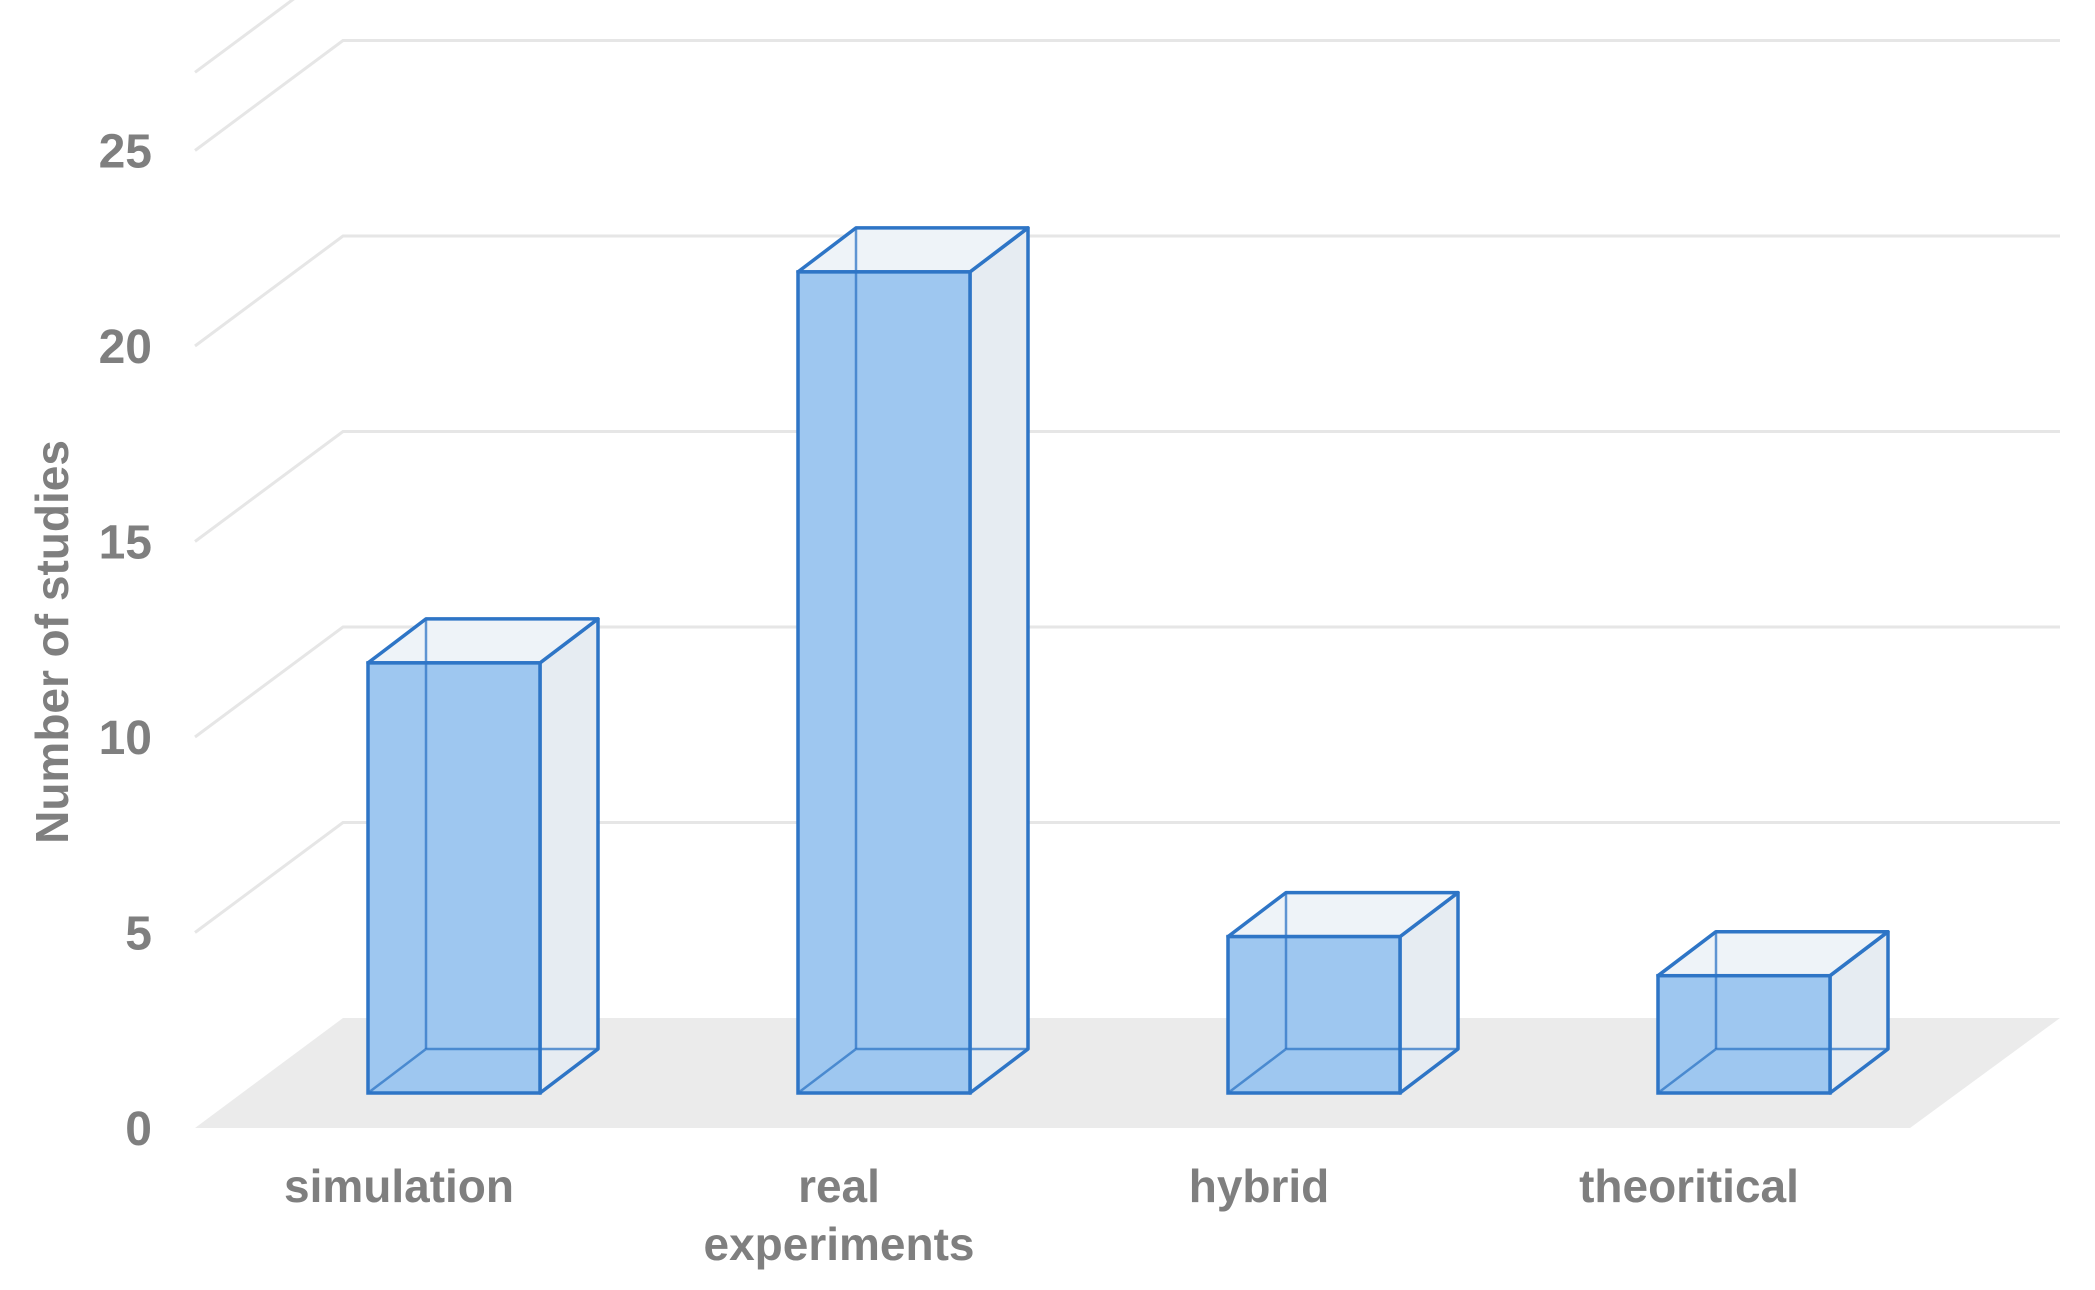 Image resolution: width=2095 pixels, height=1290 pixels. I want to click on category-label-line: theoritical, so click(1689, 1186).